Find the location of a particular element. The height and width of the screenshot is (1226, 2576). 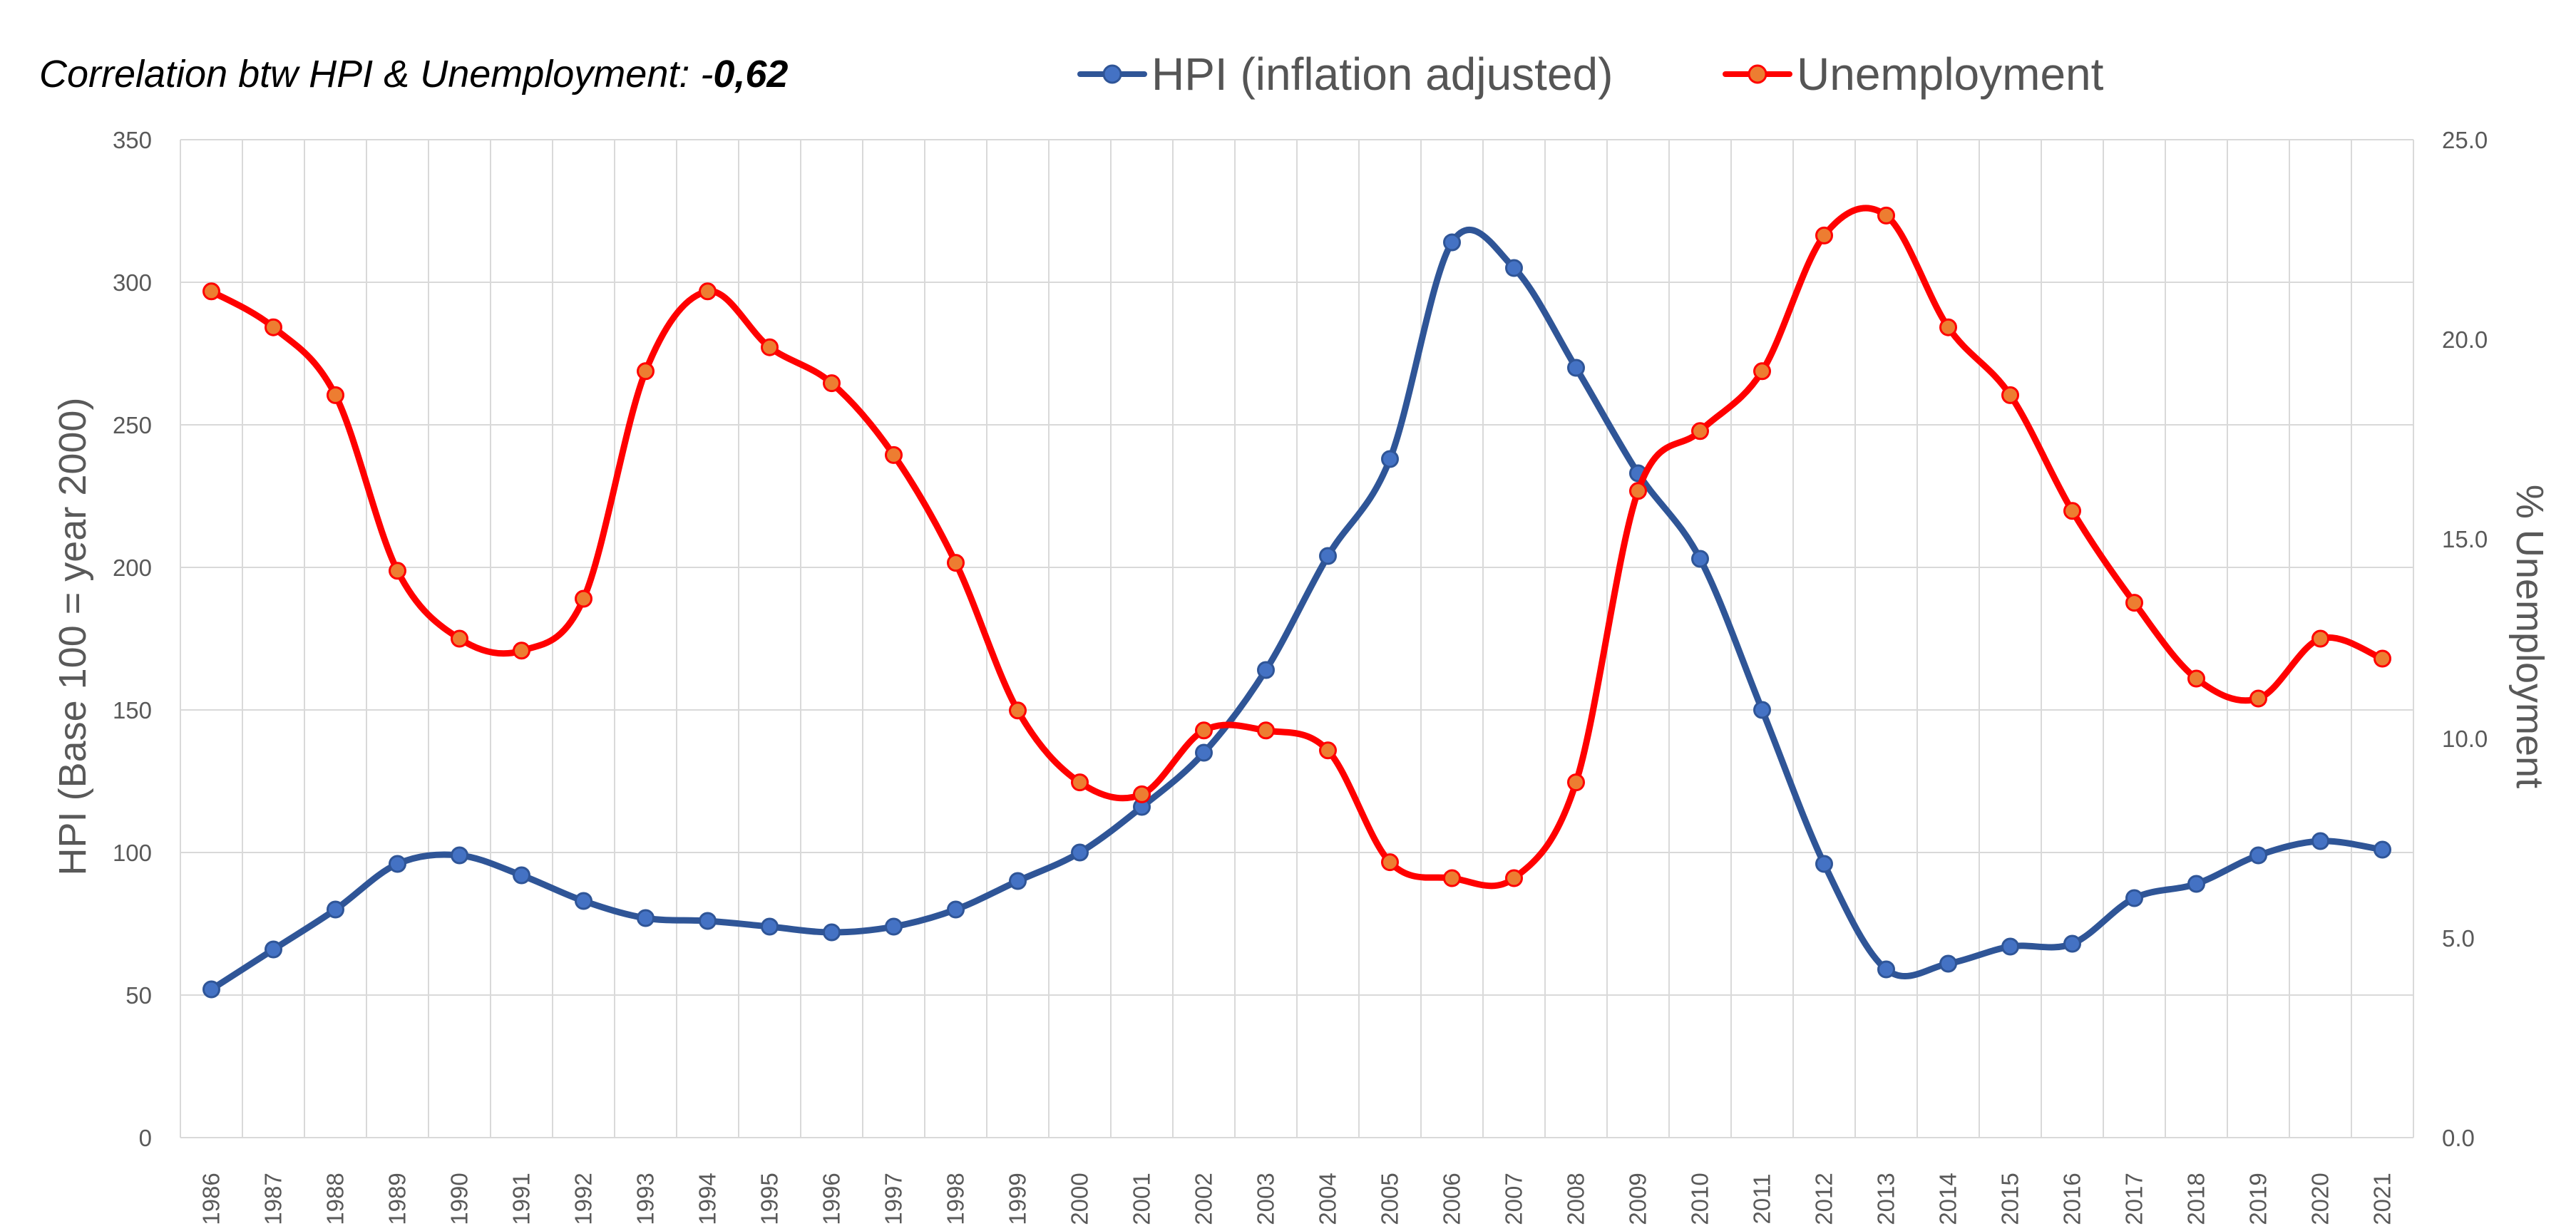

right-axis-ticks: 0.0 5.0 10.0 15.0 20.0 25.0 is located at coordinates (2465, 639).